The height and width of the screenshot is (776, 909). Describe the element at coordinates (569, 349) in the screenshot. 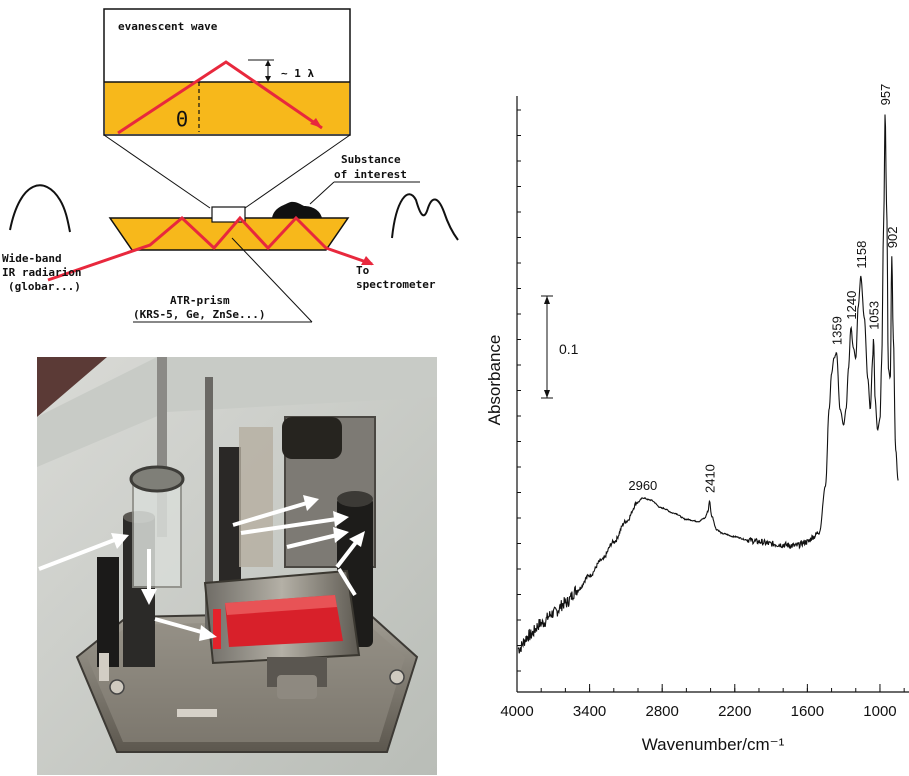

I see `scale-bar-label: 0.1` at that location.